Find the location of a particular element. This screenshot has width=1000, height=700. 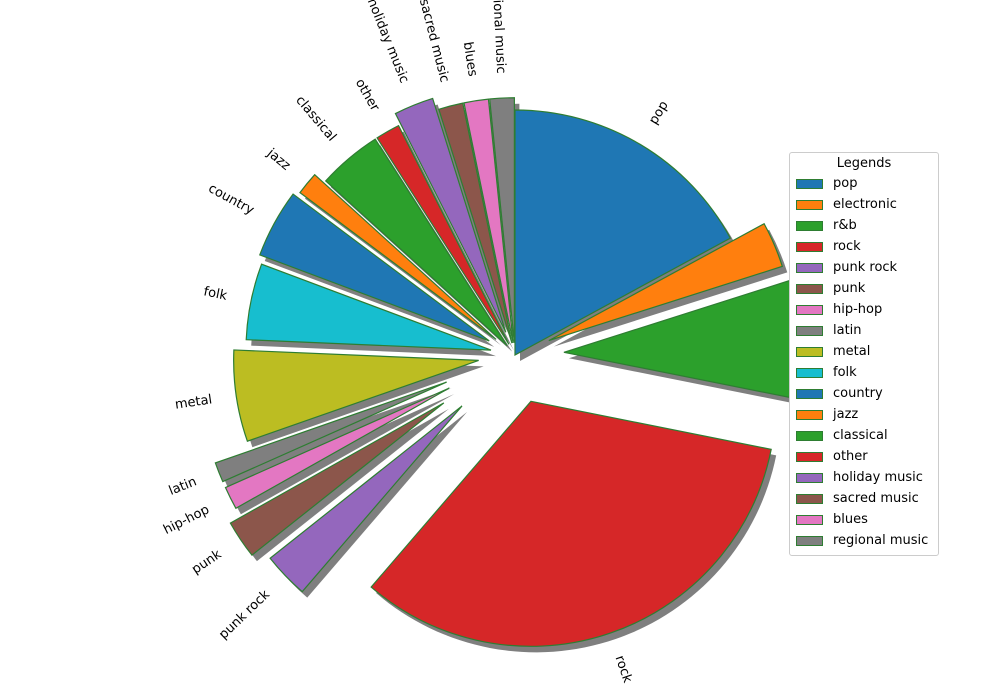

slice-label-holiday-music: holiday music is located at coordinates (388, 42).